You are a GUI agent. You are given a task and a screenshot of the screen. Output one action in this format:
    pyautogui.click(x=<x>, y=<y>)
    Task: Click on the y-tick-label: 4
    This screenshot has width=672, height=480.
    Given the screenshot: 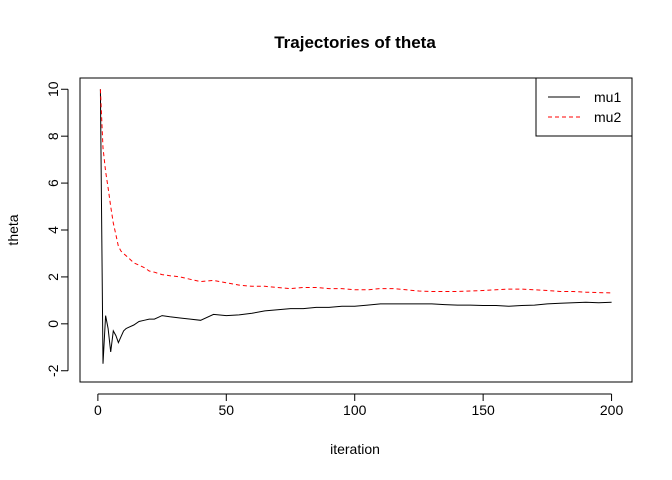 What is the action you would take?
    pyautogui.click(x=53, y=230)
    